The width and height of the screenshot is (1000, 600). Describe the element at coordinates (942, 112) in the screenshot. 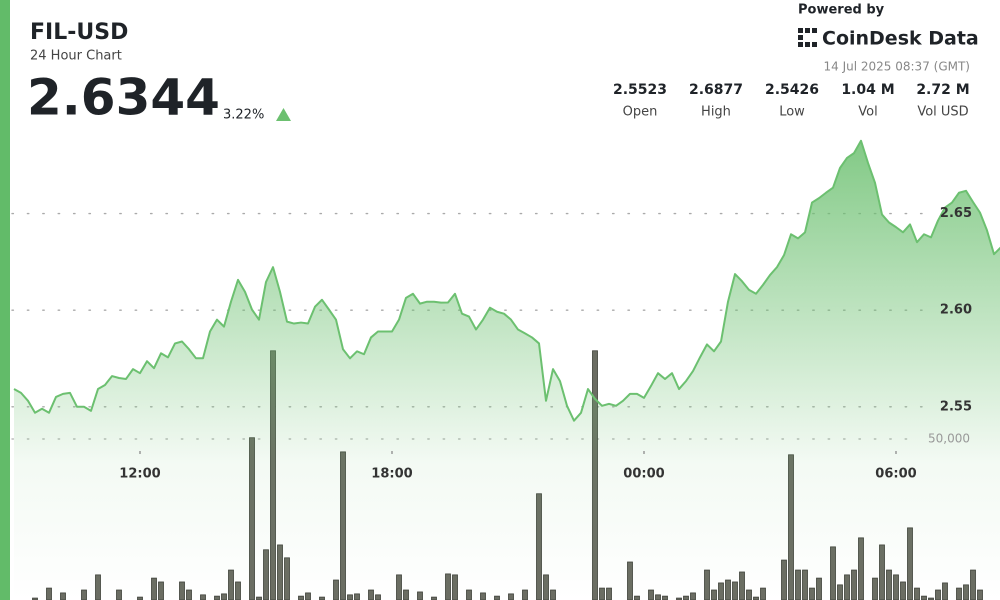

I see `stat-label: Vol USD` at that location.